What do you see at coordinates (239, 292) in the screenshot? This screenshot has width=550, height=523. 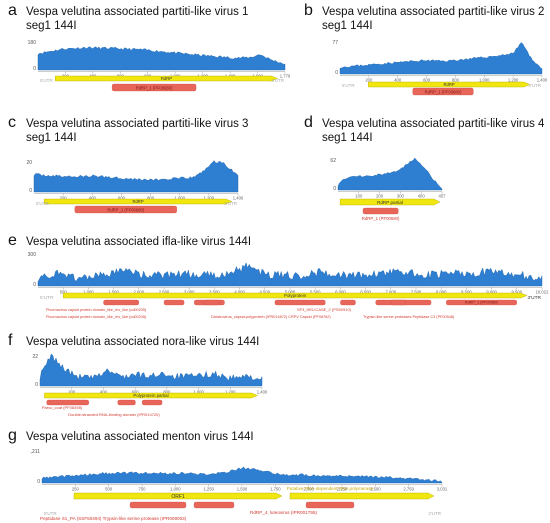 I see `axis-tick-label: 4,000` at bounding box center [239, 292].